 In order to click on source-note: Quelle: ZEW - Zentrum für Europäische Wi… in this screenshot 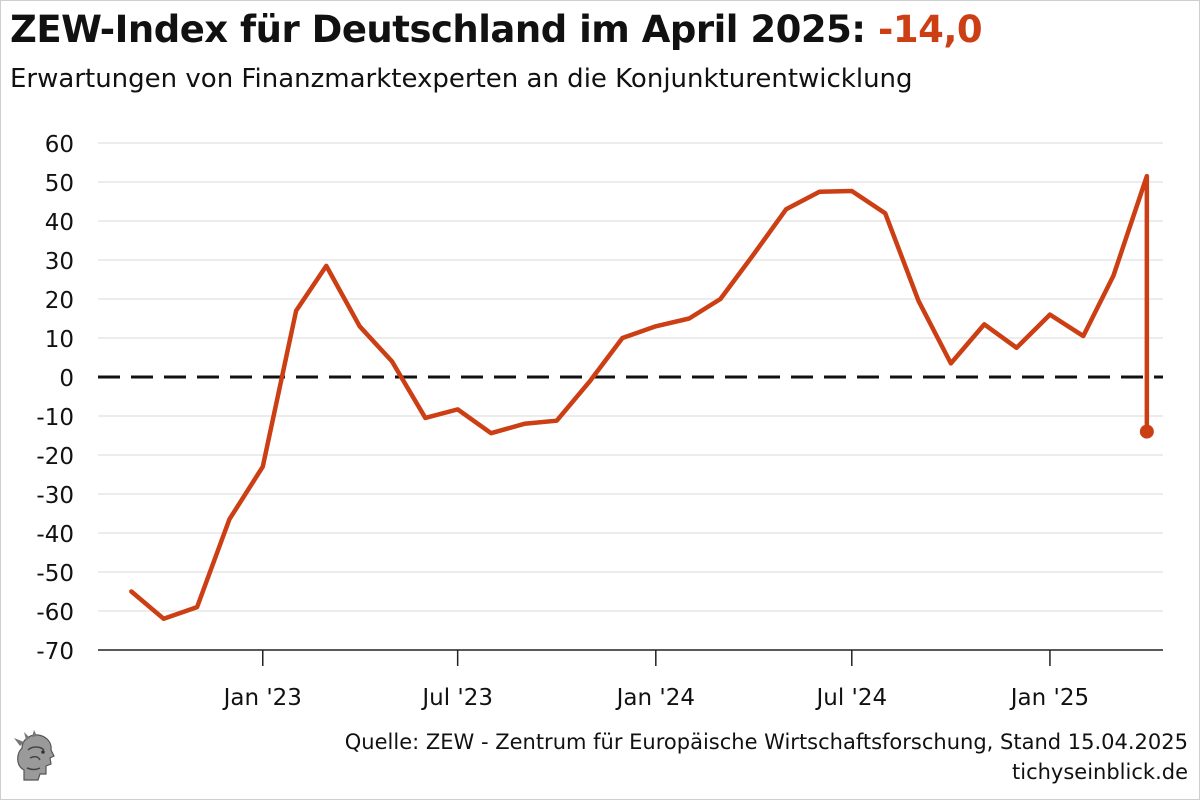, I will do `click(766, 742)`.